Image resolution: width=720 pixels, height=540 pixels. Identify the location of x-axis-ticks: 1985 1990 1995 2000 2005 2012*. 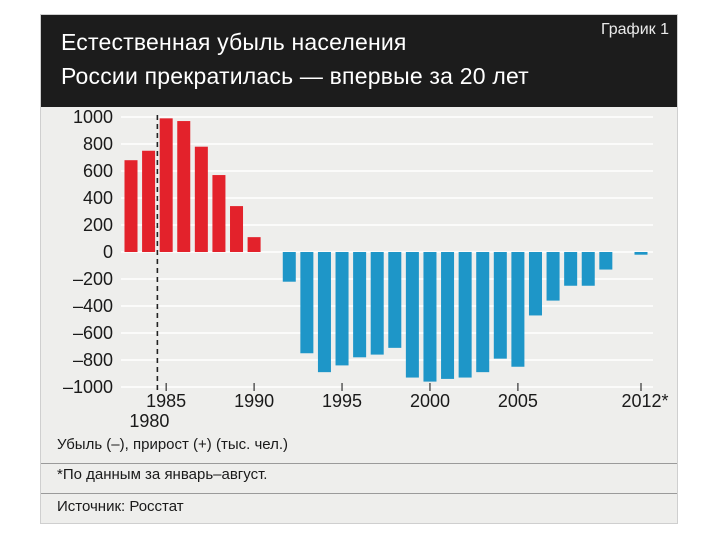
(407, 397).